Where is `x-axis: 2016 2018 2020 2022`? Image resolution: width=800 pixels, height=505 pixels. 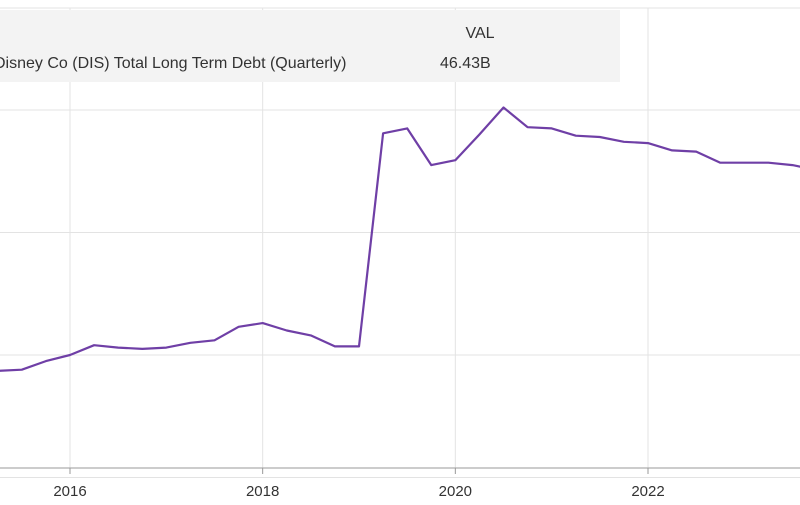
x-axis: 2016 2018 2020 2022 is located at coordinates (400, 483).